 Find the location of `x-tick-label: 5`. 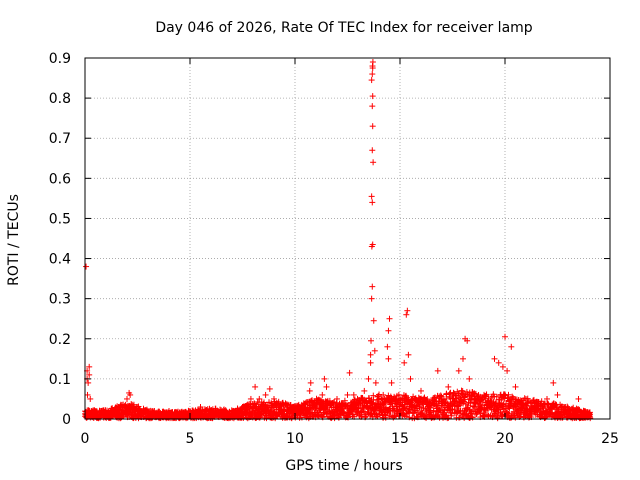

x-tick-label: 5 is located at coordinates (190, 439).